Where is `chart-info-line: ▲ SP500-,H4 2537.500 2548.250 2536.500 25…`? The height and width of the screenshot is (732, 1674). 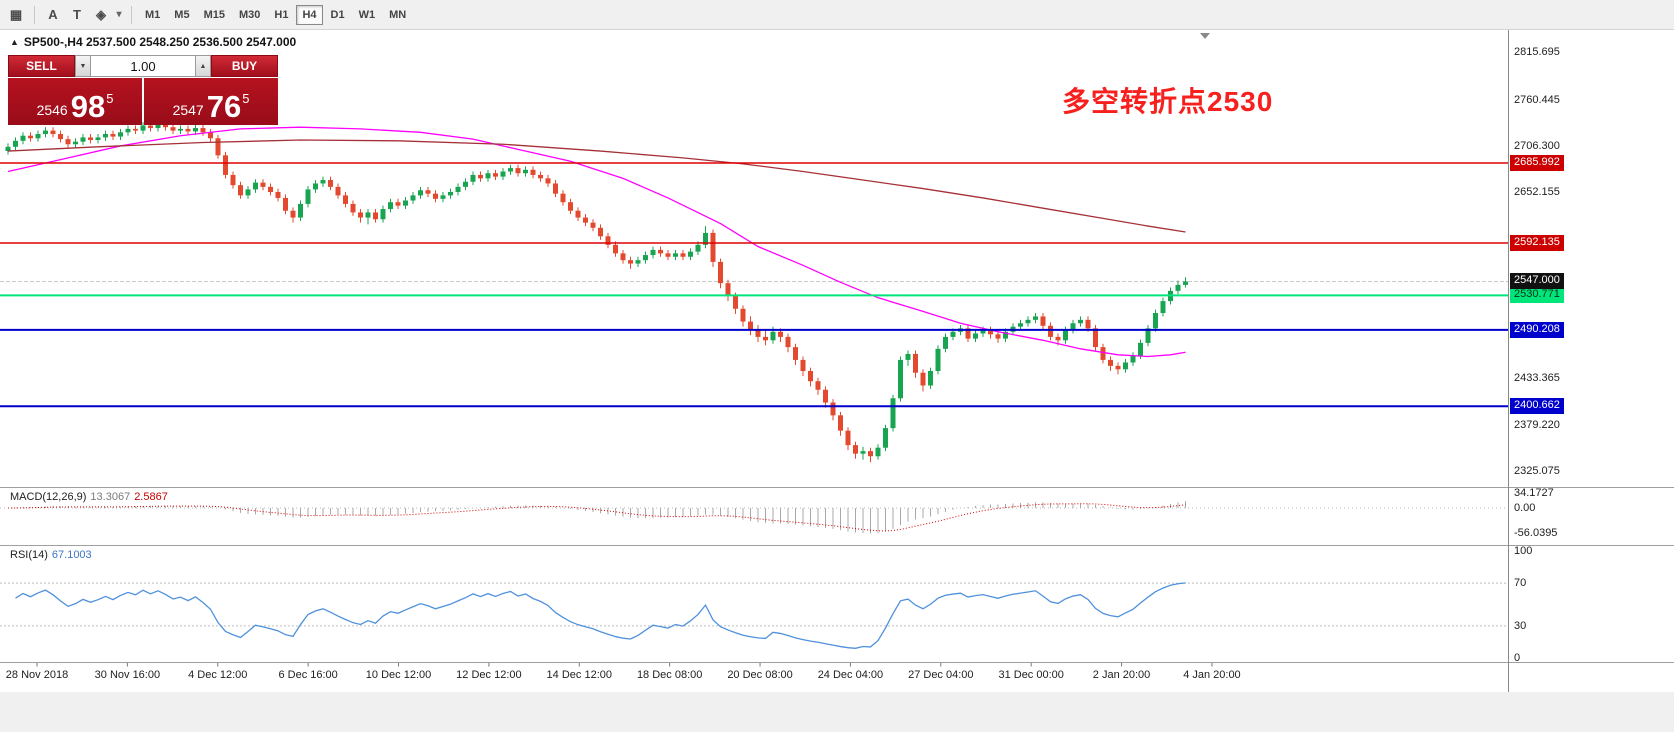 chart-info-line: ▲ SP500-,H4 2537.500 2548.250 2536.500 25… is located at coordinates (153, 42).